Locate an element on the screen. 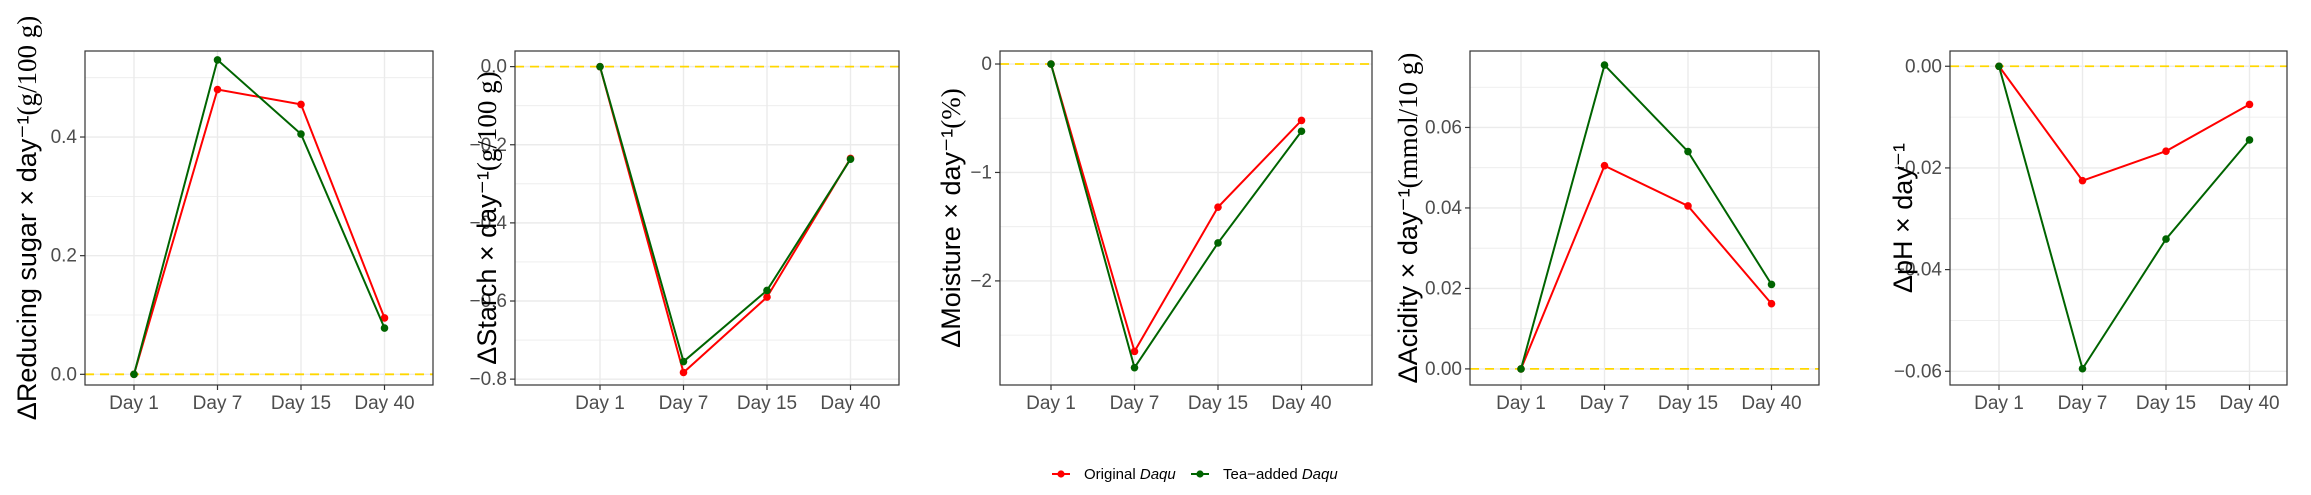 Image resolution: width=2311 pixels, height=495 pixels. y-tick-label: −1 is located at coordinates (981, 172).